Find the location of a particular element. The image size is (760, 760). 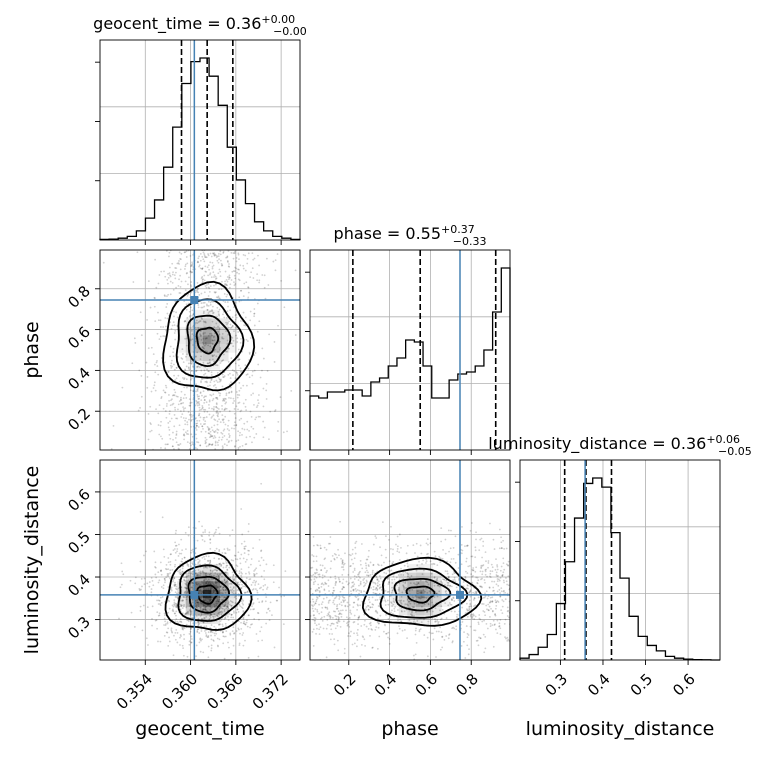

density-cell is located at coordinates (207, 331).